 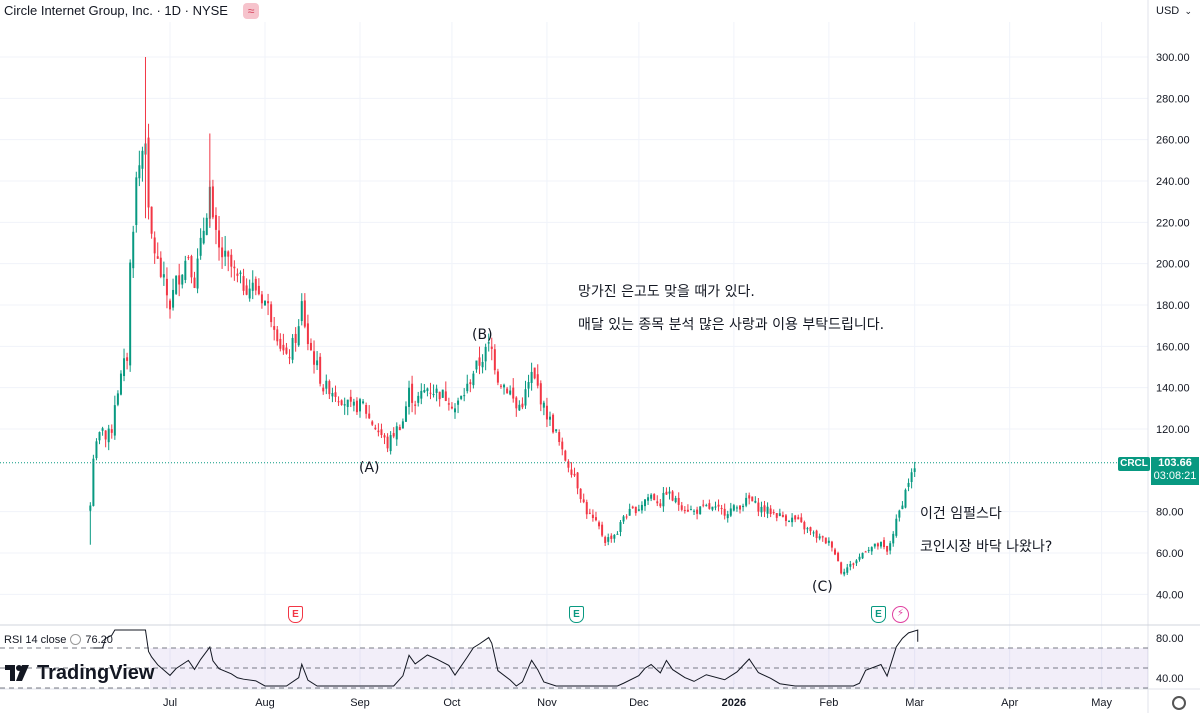 What do you see at coordinates (986, 547) in the screenshot?
I see `annotation-line-4: 코인시장 바닥 나왔나?` at bounding box center [986, 547].